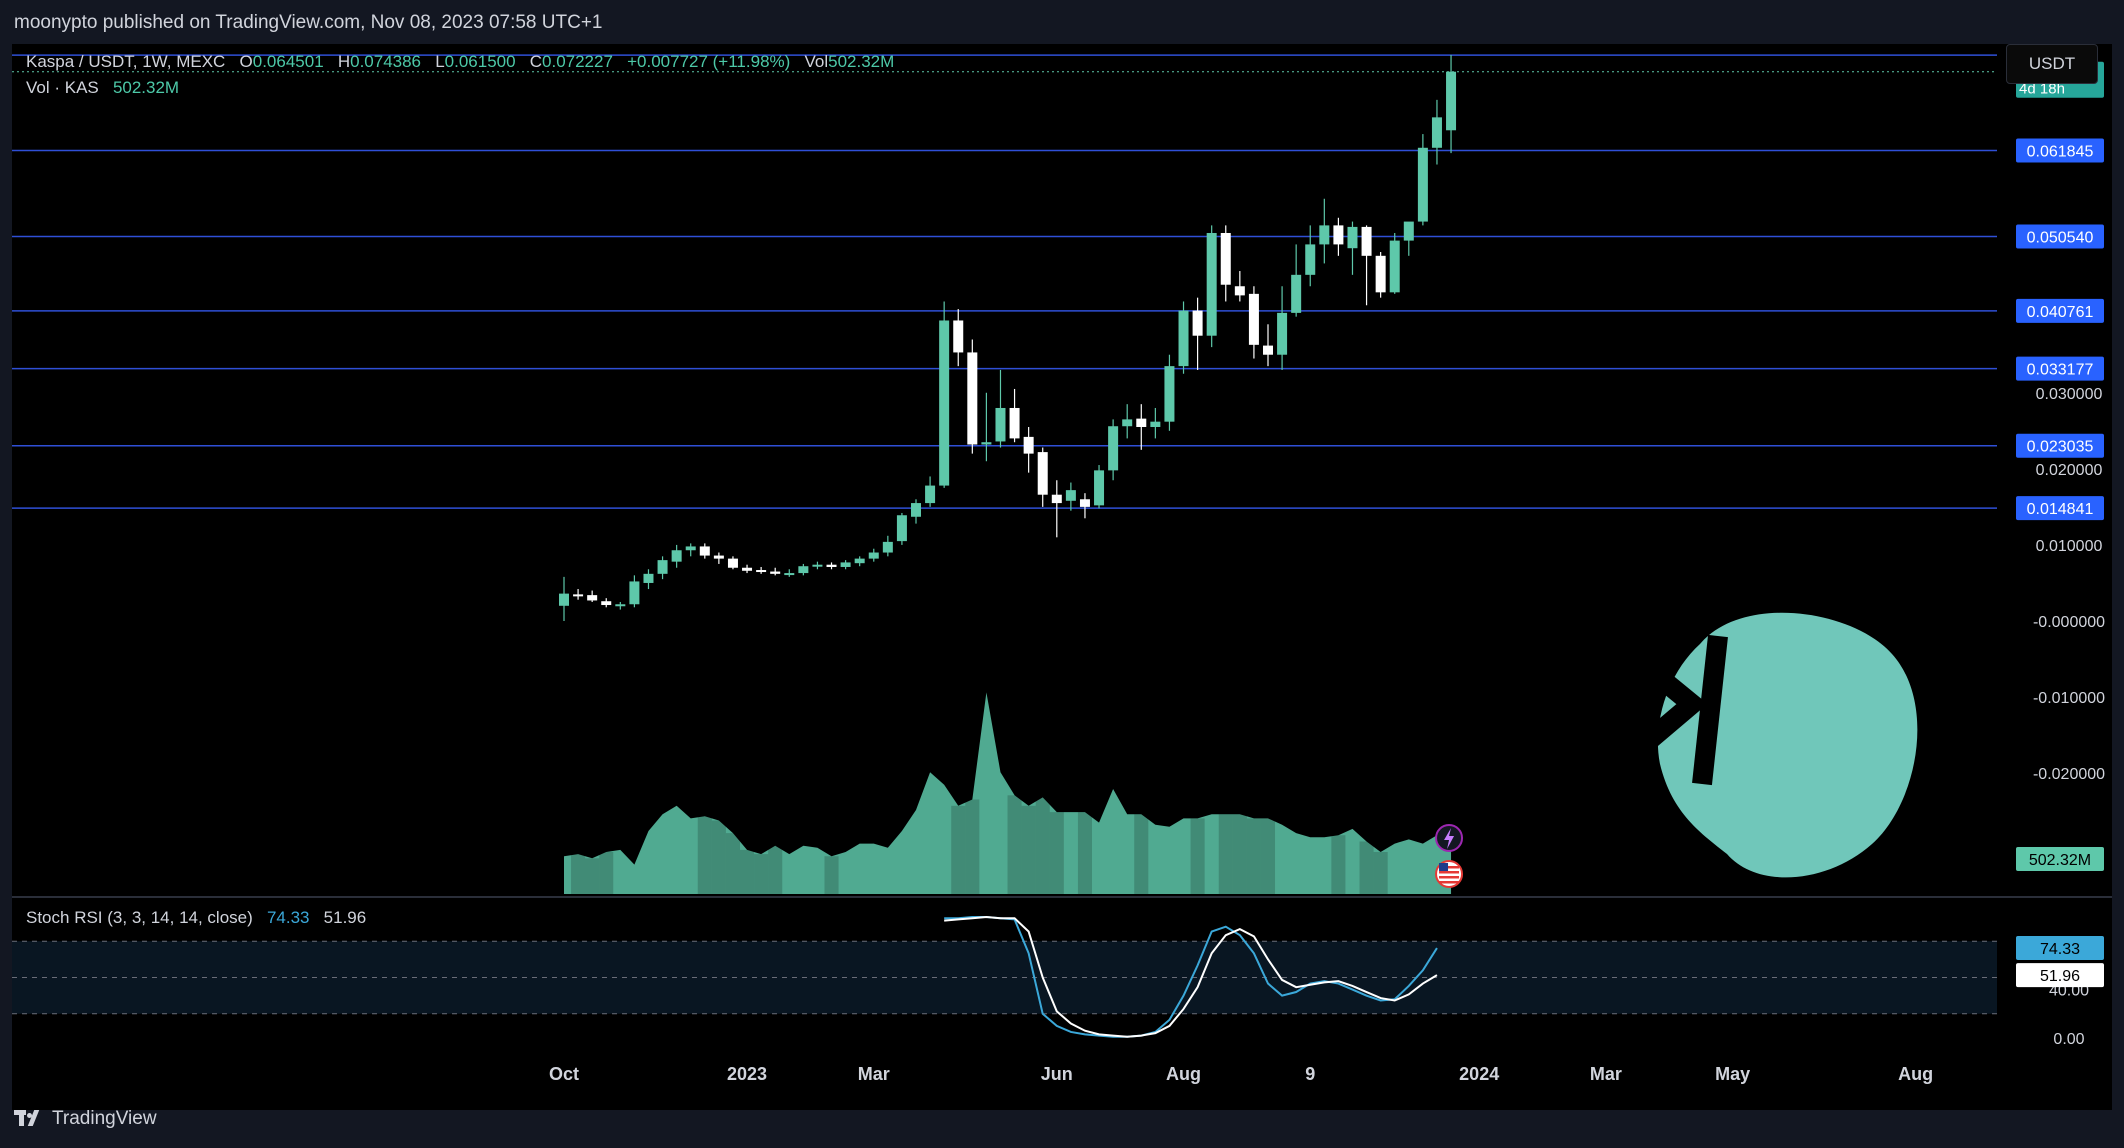 This screenshot has height=1148, width=2124. I want to click on volume-area, so click(1008, 793).